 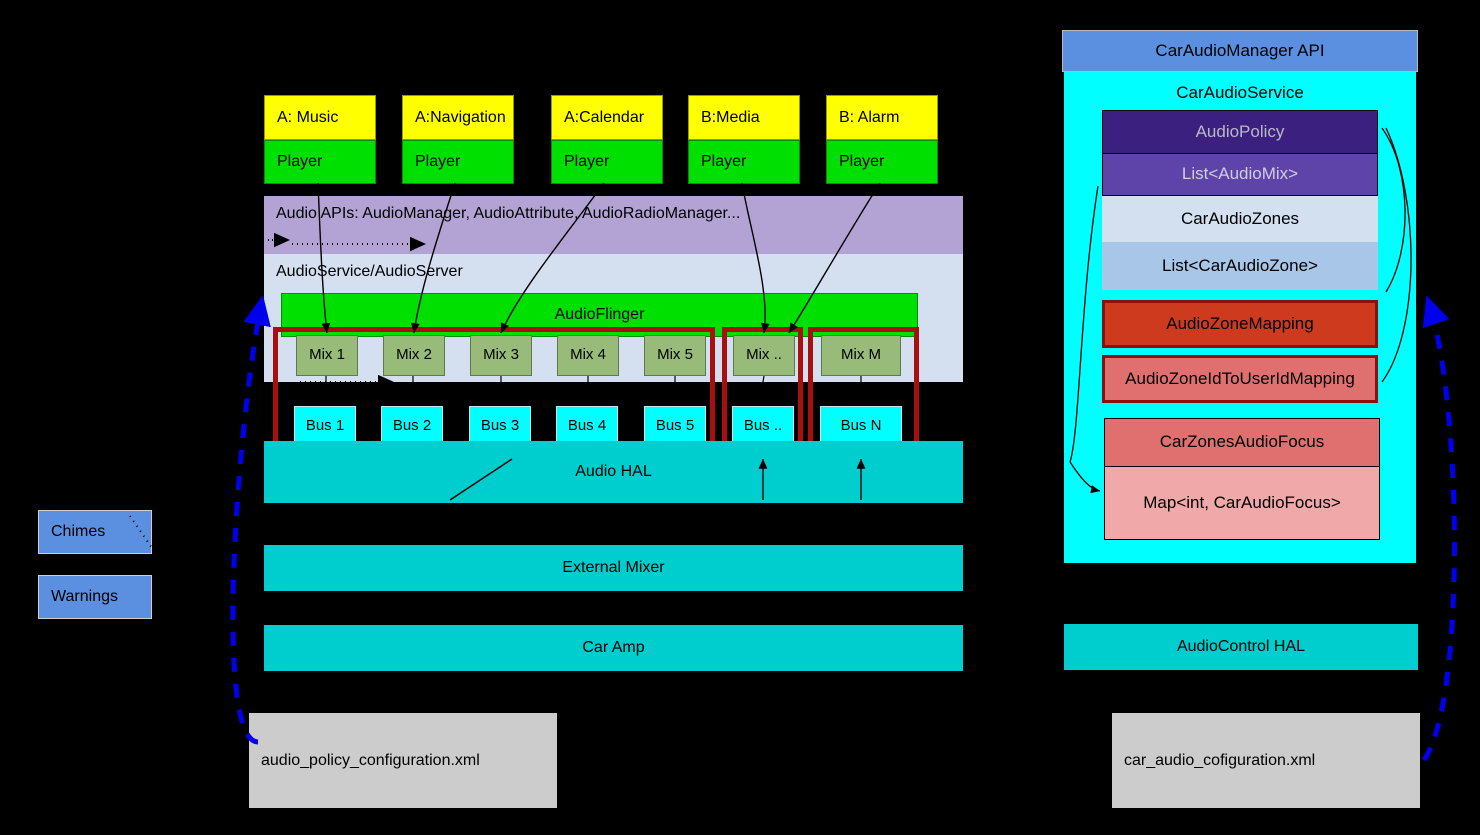 What do you see at coordinates (1240, 51) in the screenshot?
I see `car-audio-manager-api-header: CarAudioManager API` at bounding box center [1240, 51].